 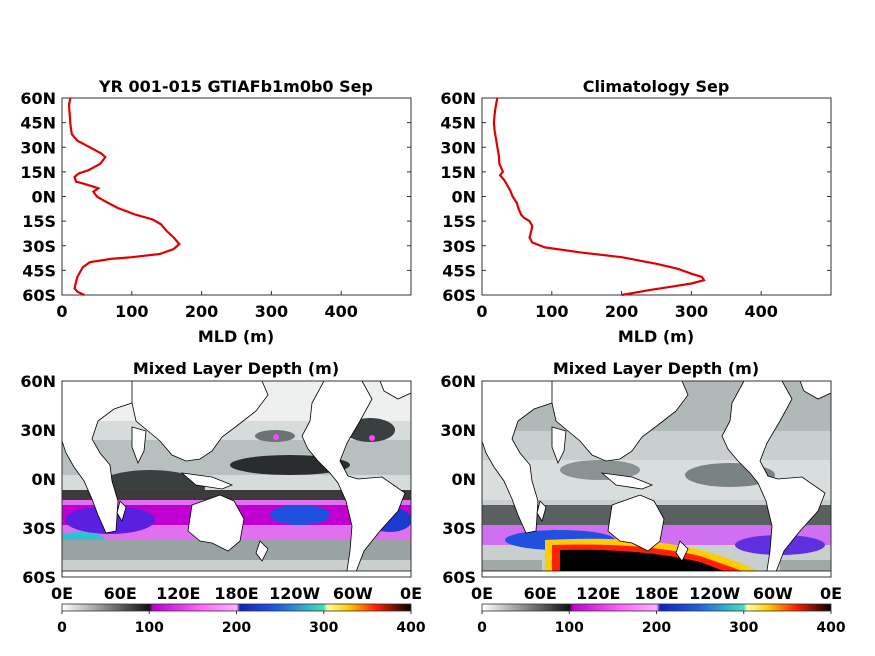 I want to click on y-tick-label-climatology: 45S, so click(x=459, y=270).